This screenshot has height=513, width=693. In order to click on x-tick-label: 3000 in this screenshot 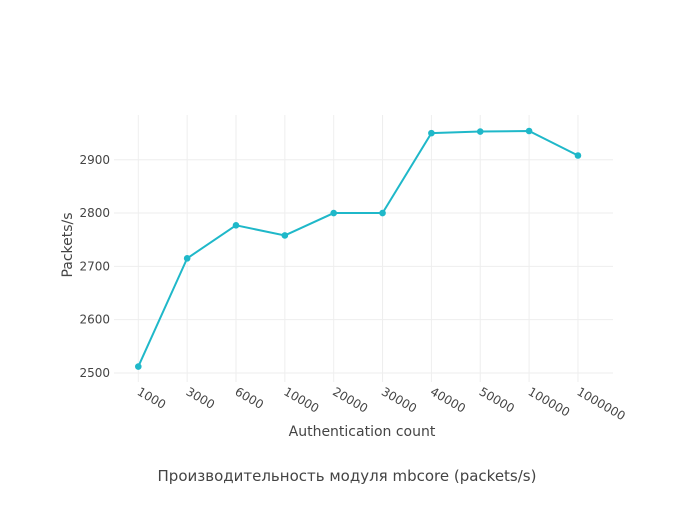, I will do `click(200, 397)`.